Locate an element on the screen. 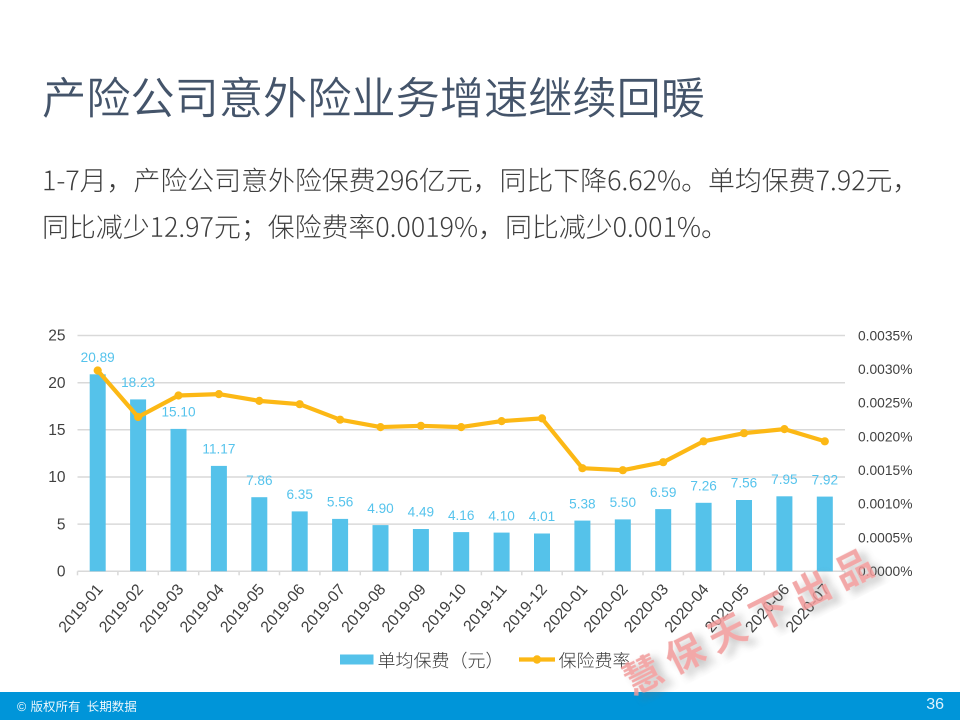  svg-text: 15.10 is located at coordinates (178, 412).